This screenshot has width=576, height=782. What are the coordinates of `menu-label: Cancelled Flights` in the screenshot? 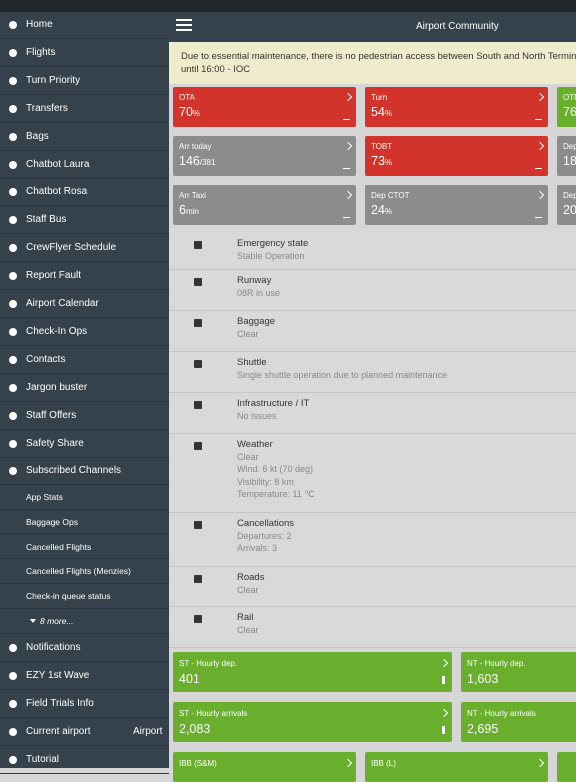 It's located at (59, 546).